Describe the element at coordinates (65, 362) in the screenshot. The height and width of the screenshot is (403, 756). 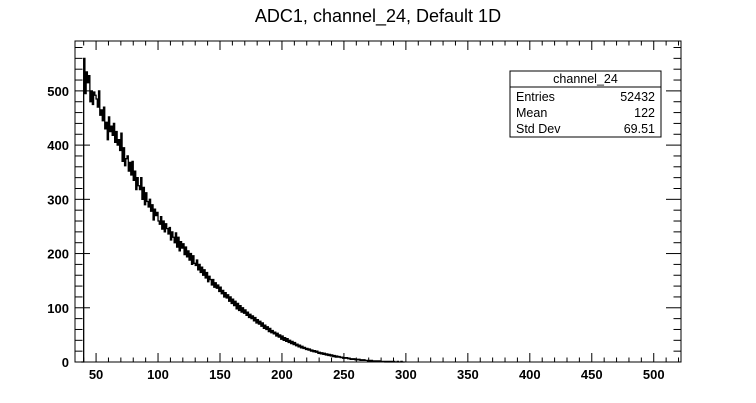
I see `y-tick-label: 0` at that location.